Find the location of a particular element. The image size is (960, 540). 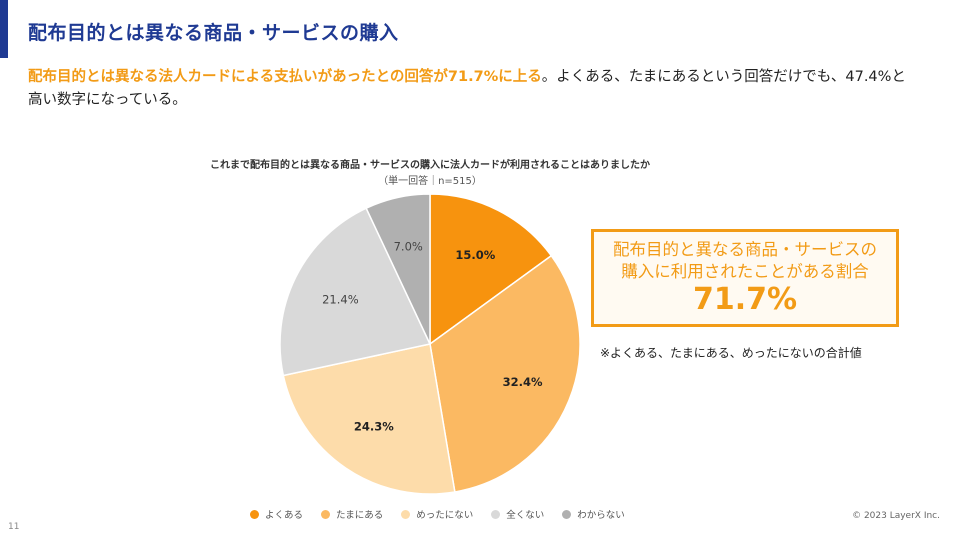

legend-item: たまにある is located at coordinates (352, 514).